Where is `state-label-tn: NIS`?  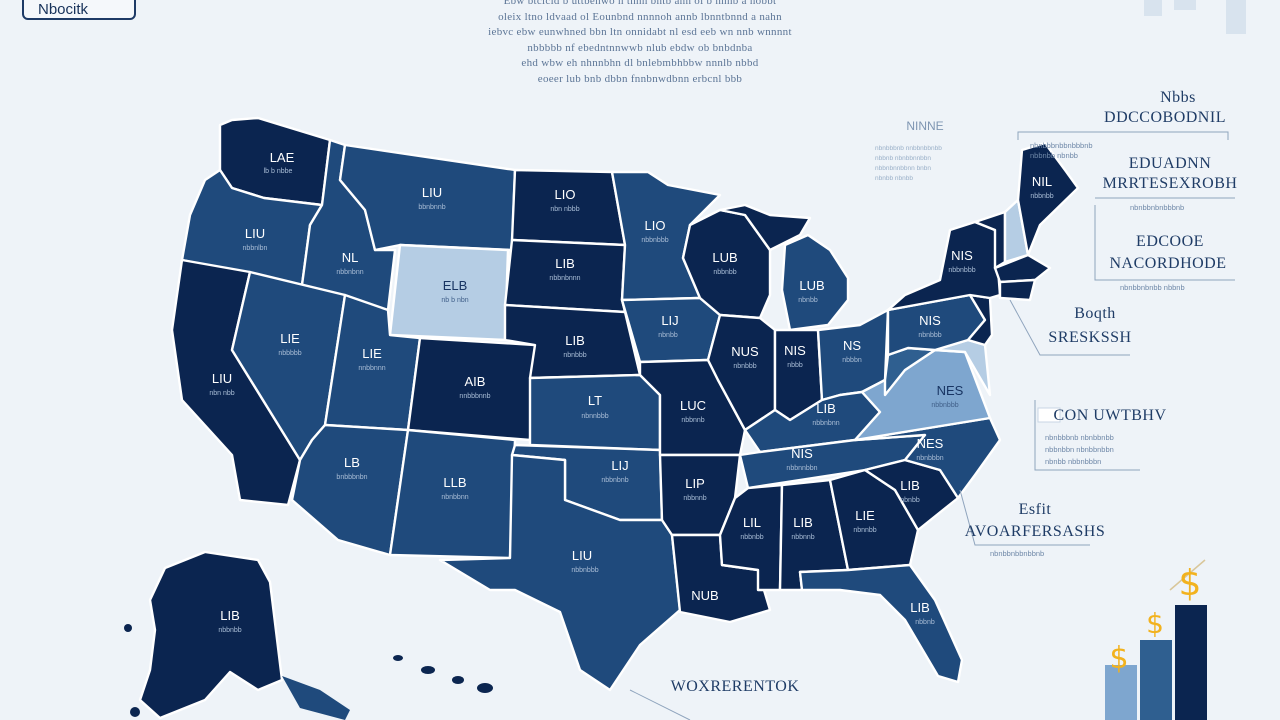
state-label-tn: NIS is located at coordinates (802, 453).